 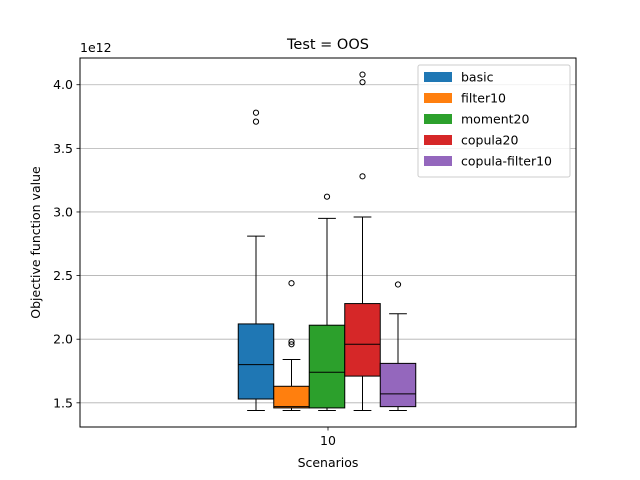 What do you see at coordinates (96, 47) in the screenshot?
I see `y-axis-offset-label: 1e12` at bounding box center [96, 47].